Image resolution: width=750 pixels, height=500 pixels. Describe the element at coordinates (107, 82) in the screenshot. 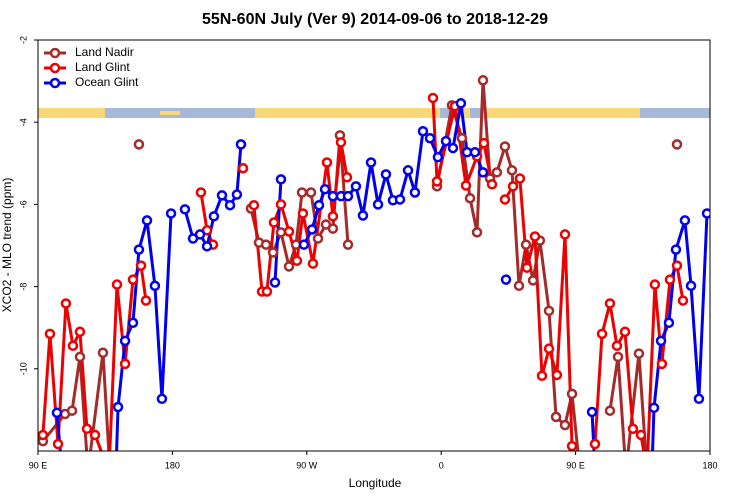

I see `legend-label: Ocean Glint` at that location.